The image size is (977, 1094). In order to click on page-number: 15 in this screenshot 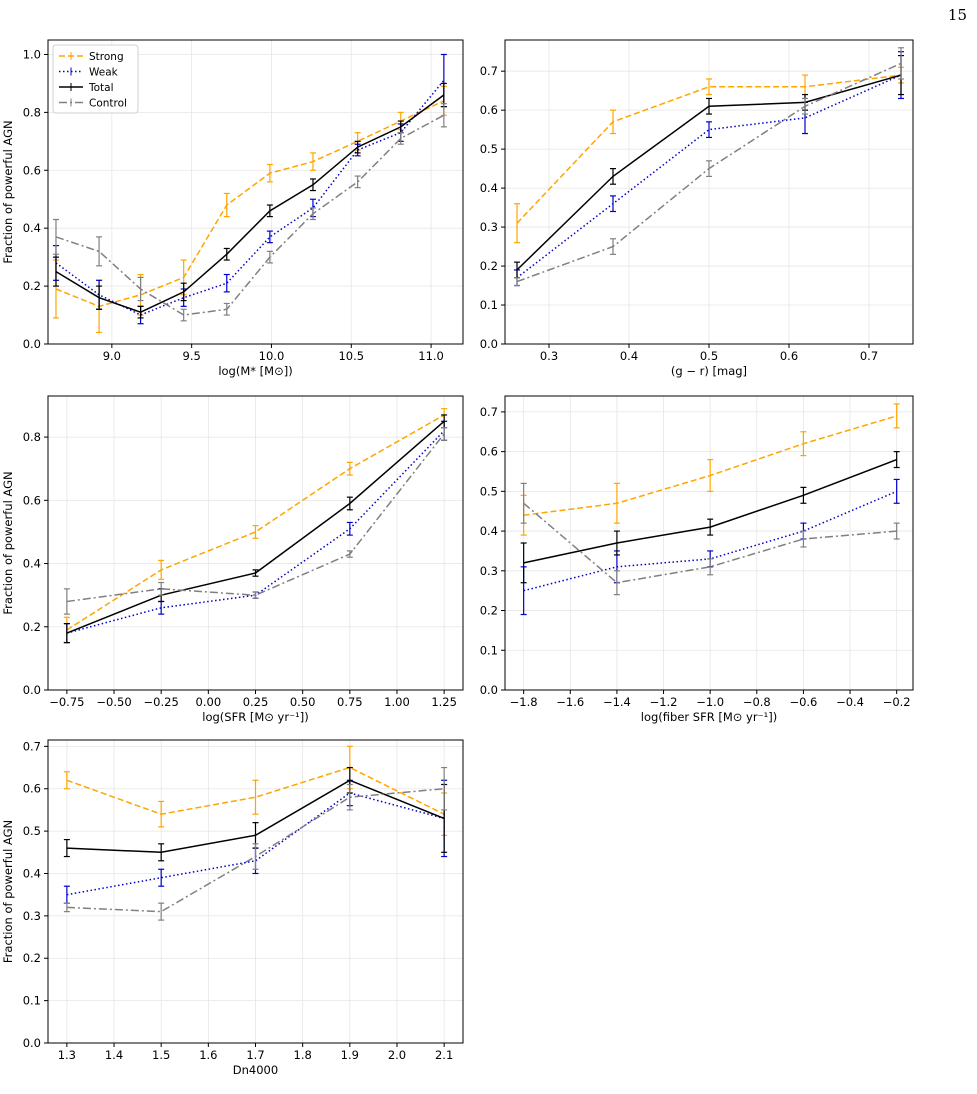, I will do `click(957, 15)`.